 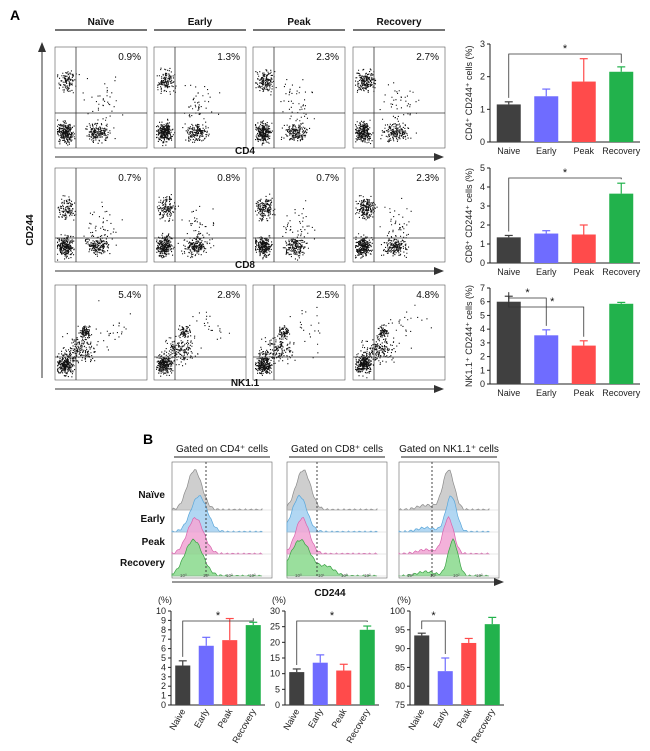 What do you see at coordinates (163, 649) in the screenshot?
I see `y-tick-label: 6` at bounding box center [163, 649].